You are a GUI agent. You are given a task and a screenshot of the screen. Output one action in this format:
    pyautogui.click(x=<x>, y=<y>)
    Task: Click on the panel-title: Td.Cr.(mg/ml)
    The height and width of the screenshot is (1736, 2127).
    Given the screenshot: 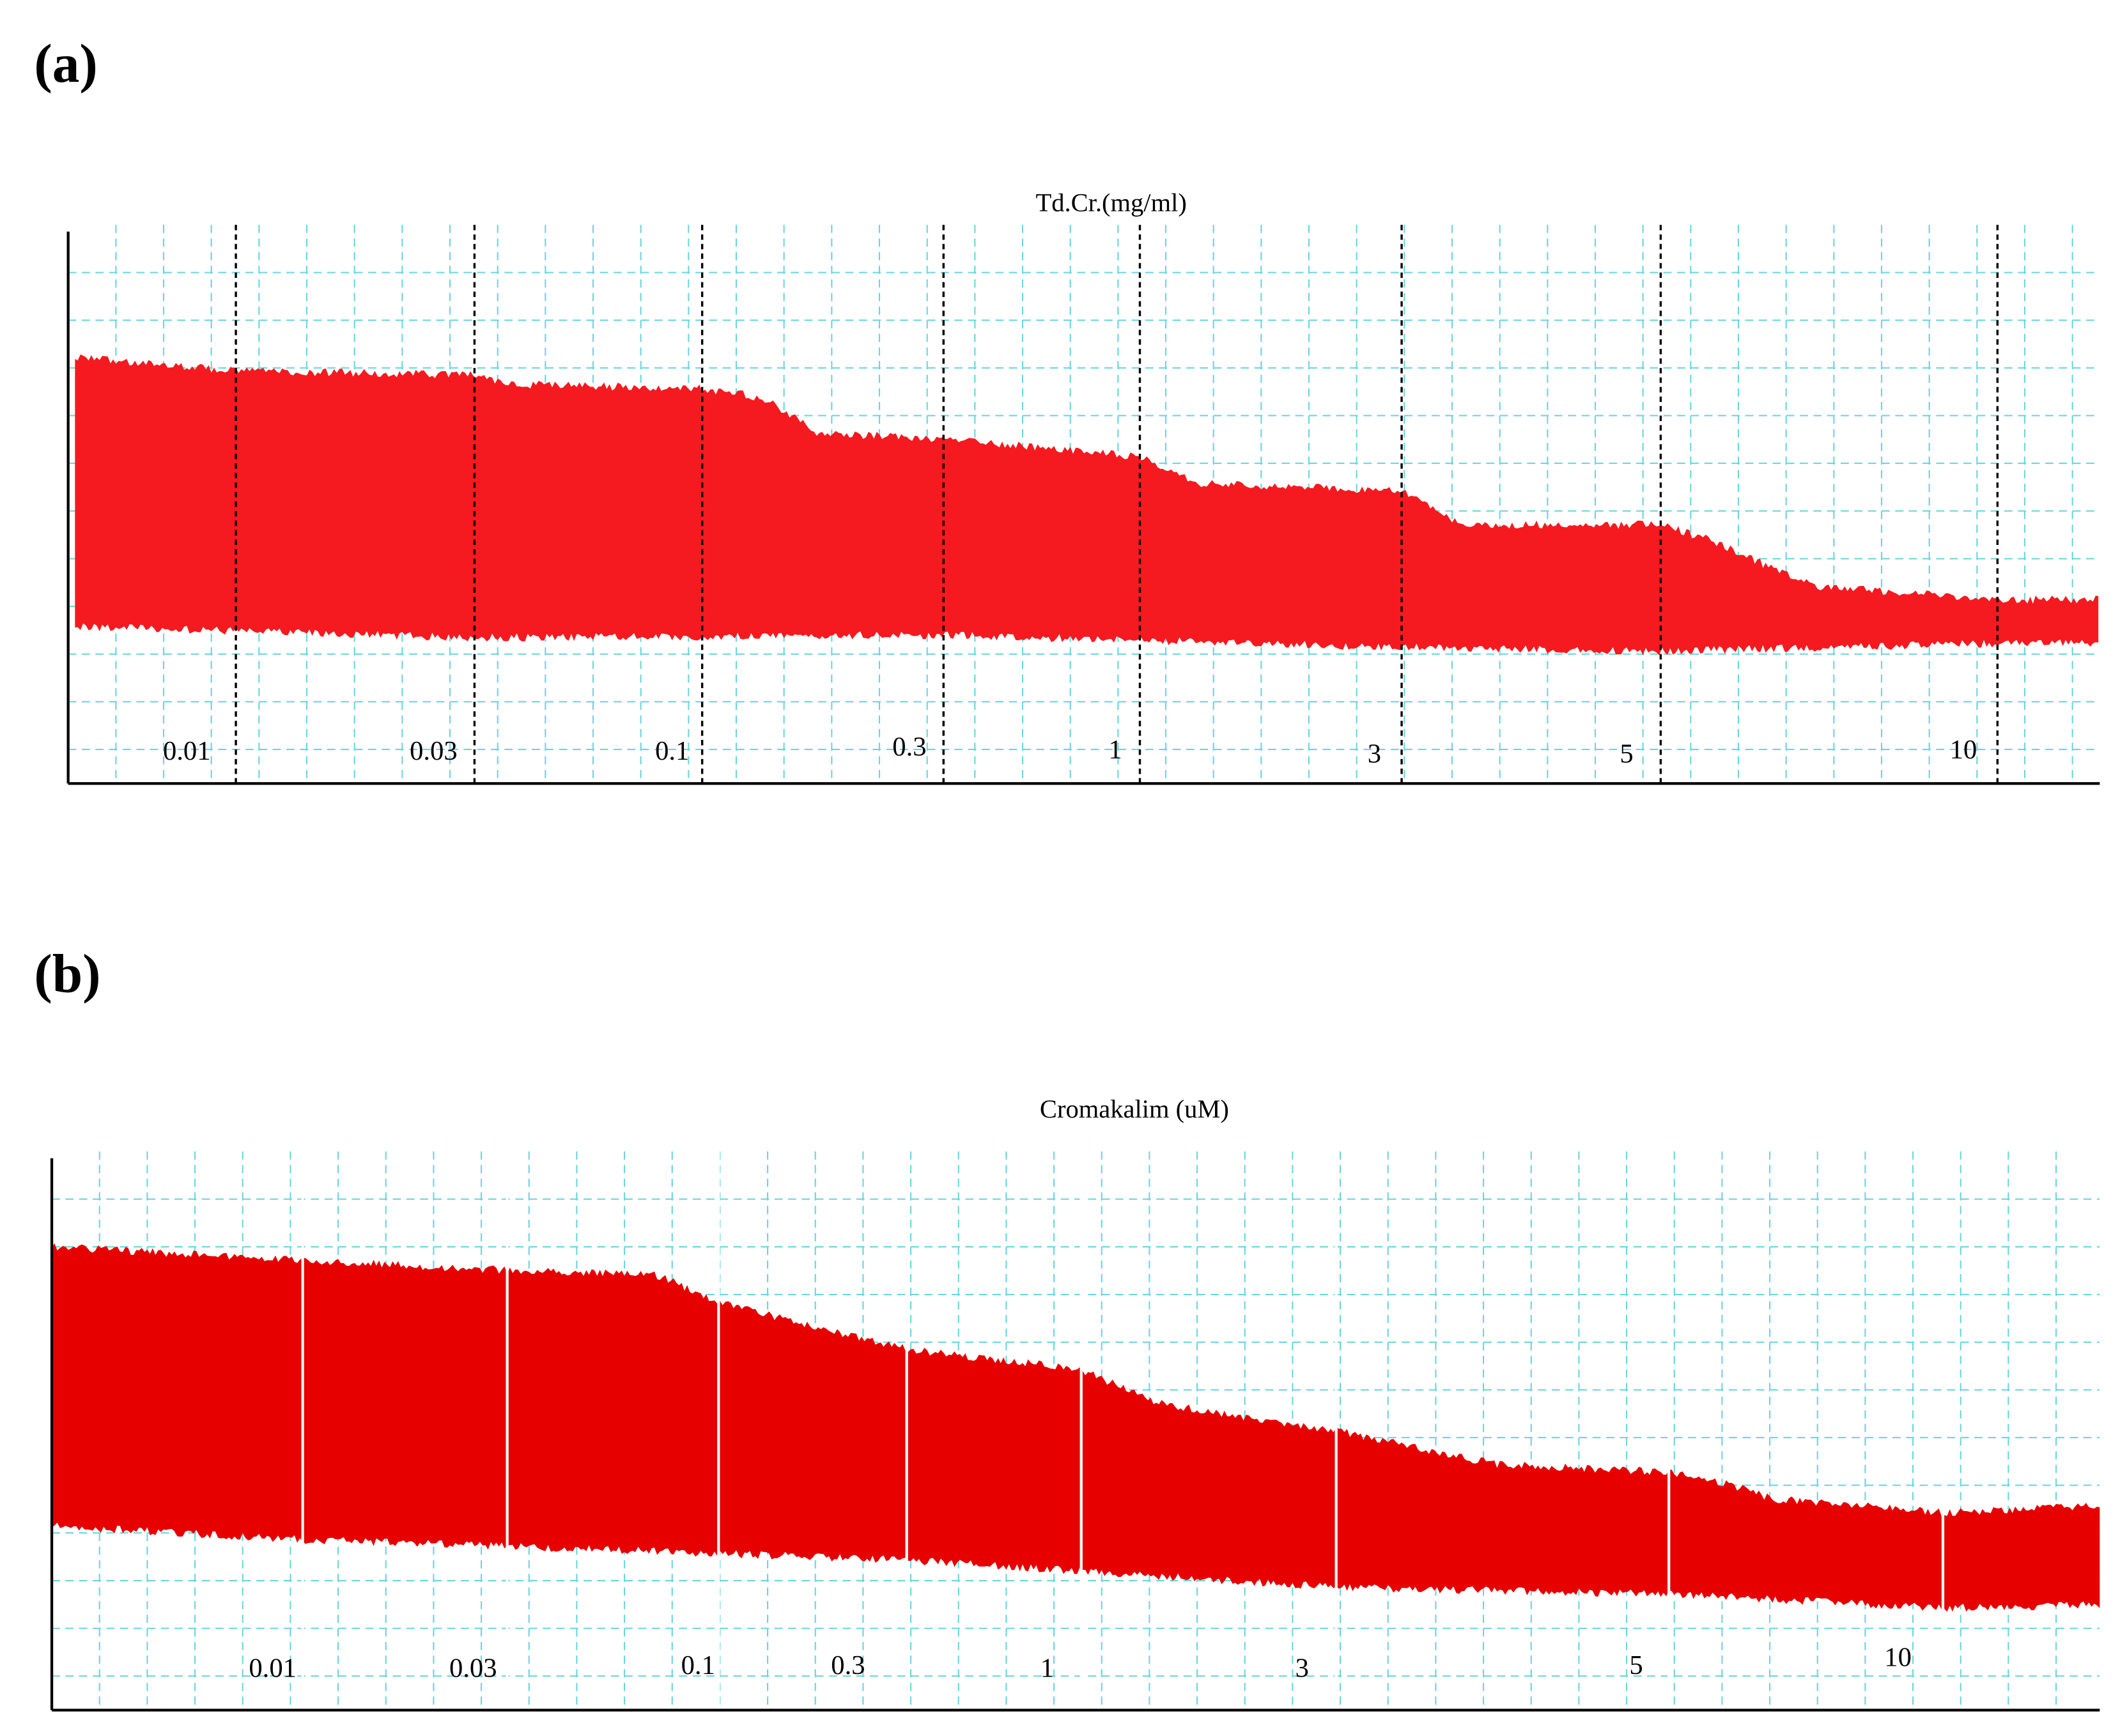 What is the action you would take?
    pyautogui.click(x=1110, y=202)
    